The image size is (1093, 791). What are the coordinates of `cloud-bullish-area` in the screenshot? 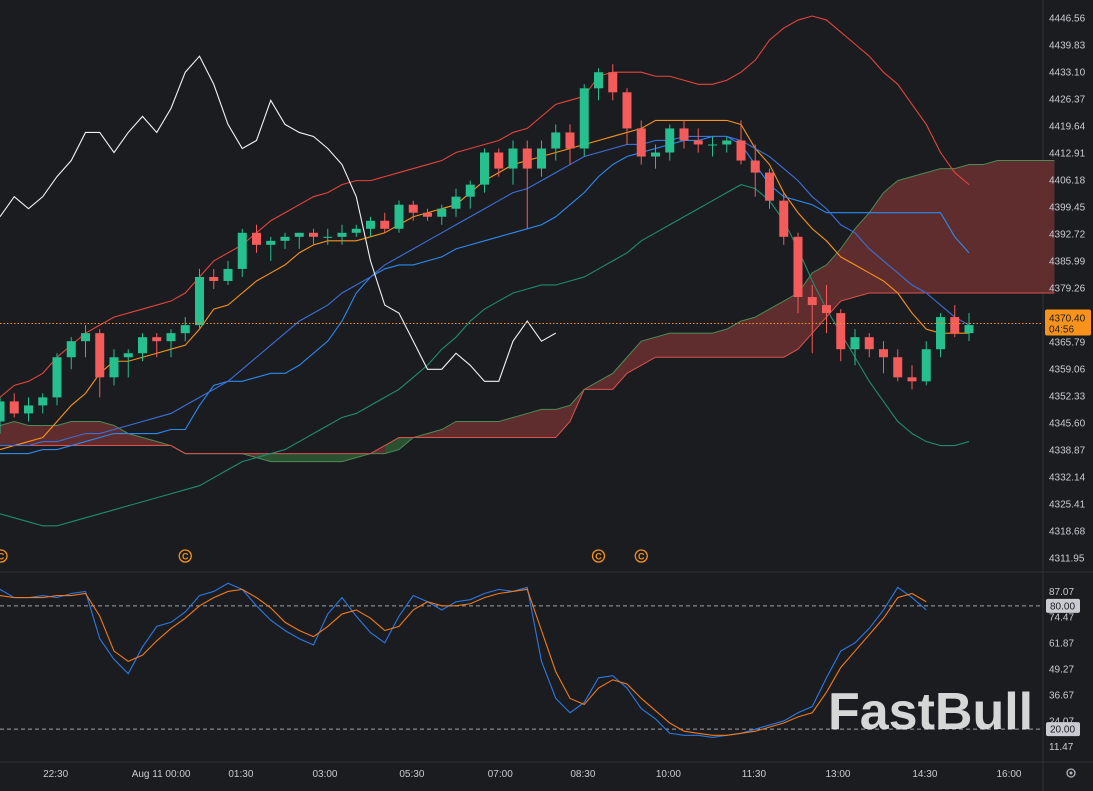 It's located at (313, 457).